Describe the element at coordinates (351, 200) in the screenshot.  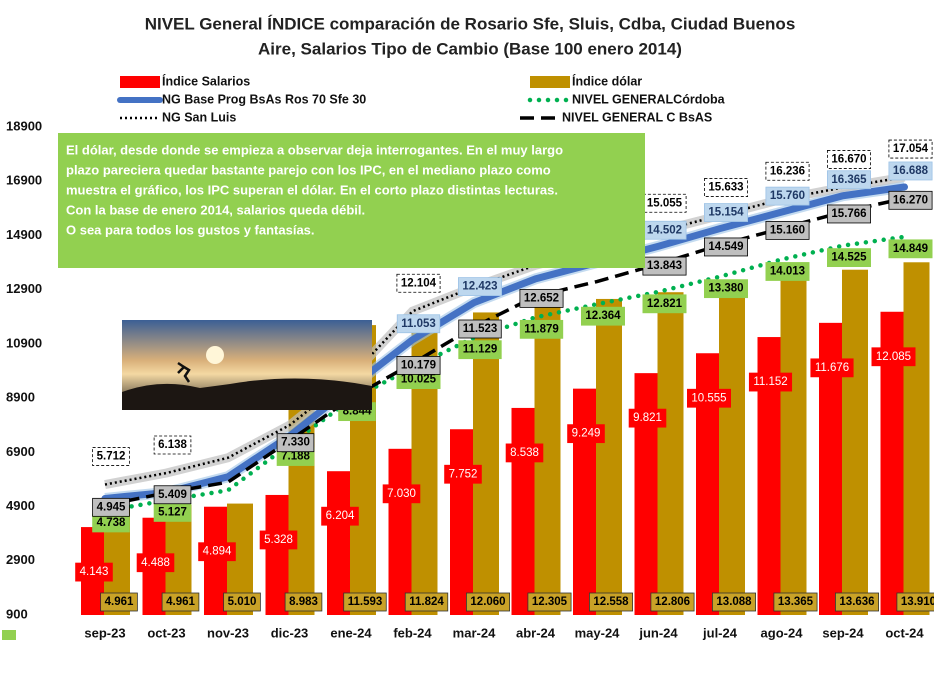
I see `annotation-box` at that location.